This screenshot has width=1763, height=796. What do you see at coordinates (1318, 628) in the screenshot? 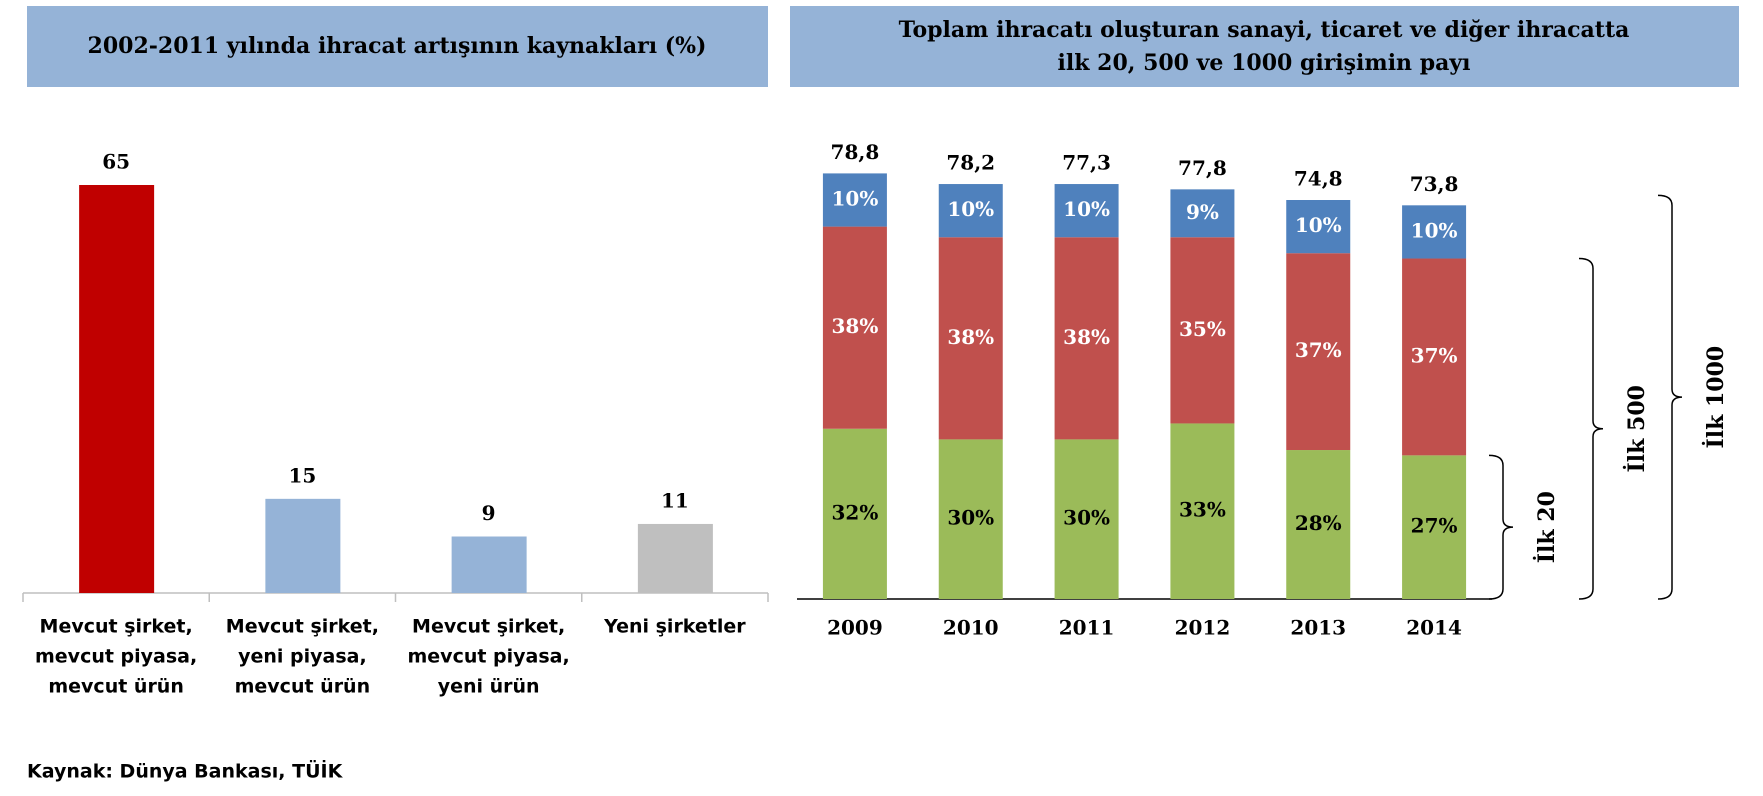
I see `x-tick-label: 2013` at bounding box center [1318, 628].